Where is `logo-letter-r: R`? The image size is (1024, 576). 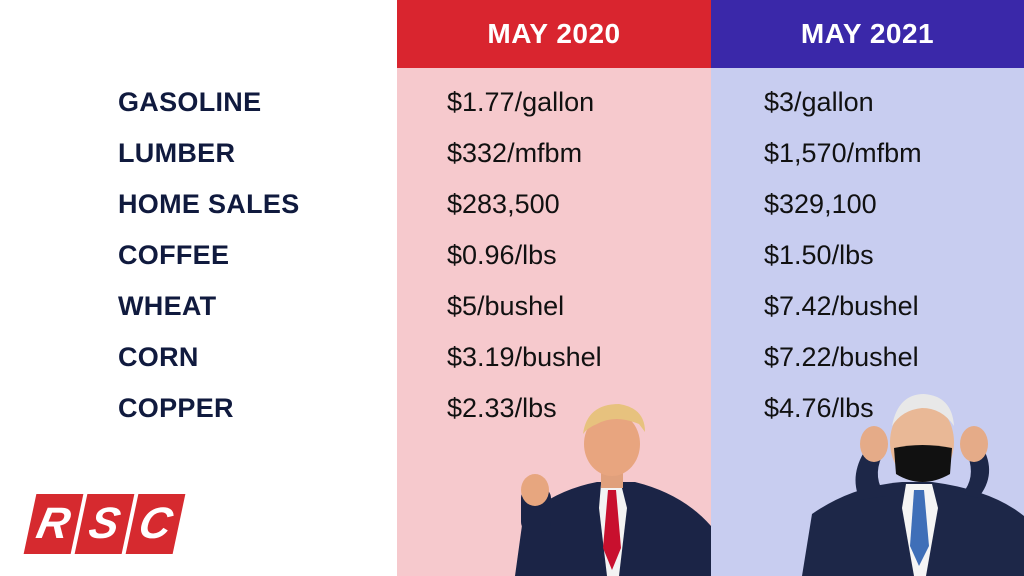
logo-letter-r: R is located at coordinates (53, 524).